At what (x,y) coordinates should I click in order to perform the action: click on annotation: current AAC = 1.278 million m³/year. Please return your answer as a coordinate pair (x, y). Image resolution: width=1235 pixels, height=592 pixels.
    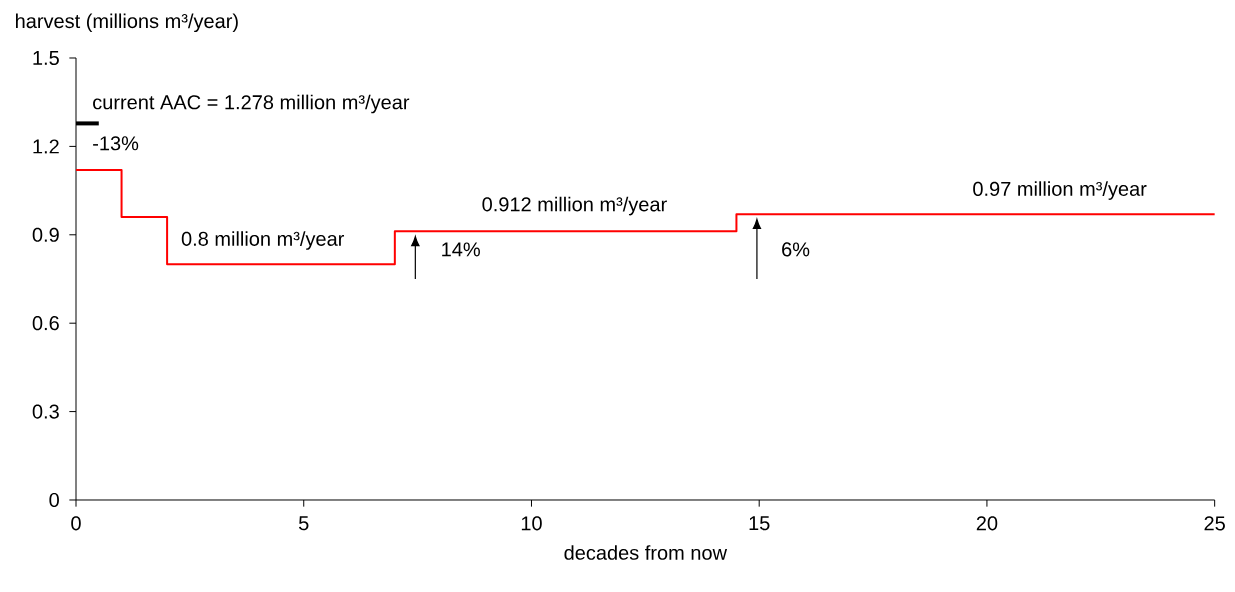
    Looking at the image, I should click on (251, 104).